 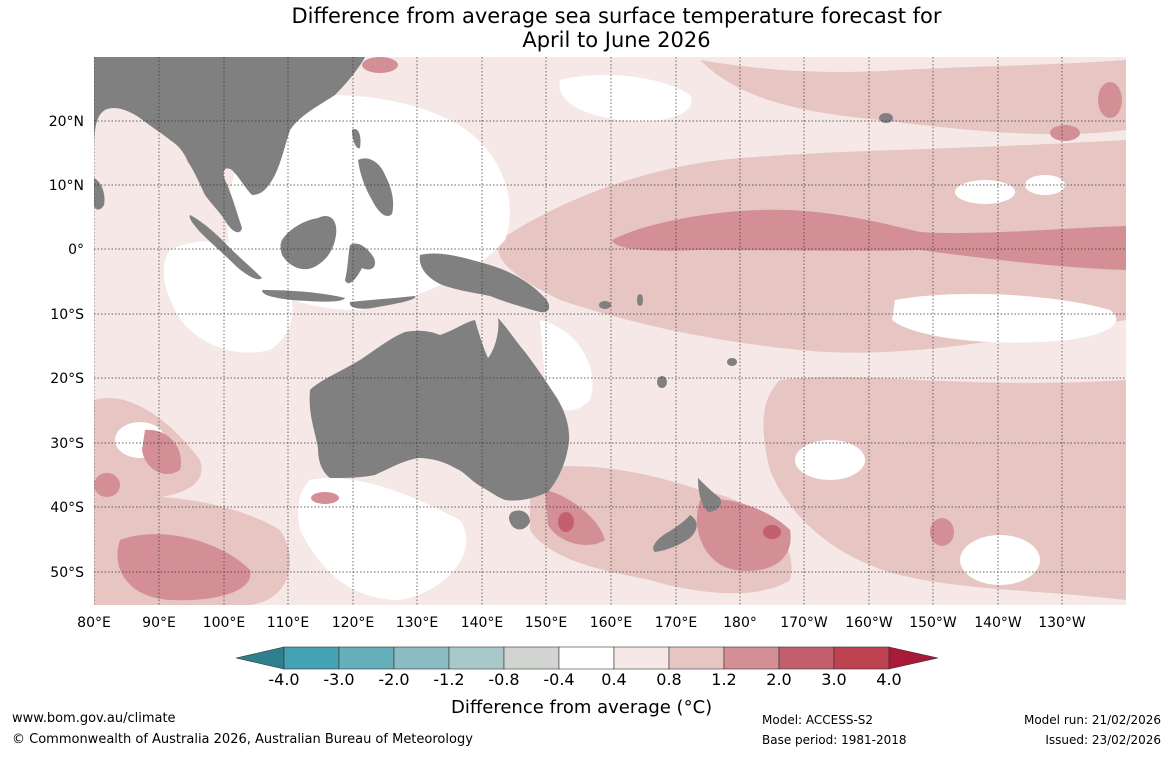 What do you see at coordinates (616, 40) in the screenshot?
I see `title-line-2: April to June 2026` at bounding box center [616, 40].